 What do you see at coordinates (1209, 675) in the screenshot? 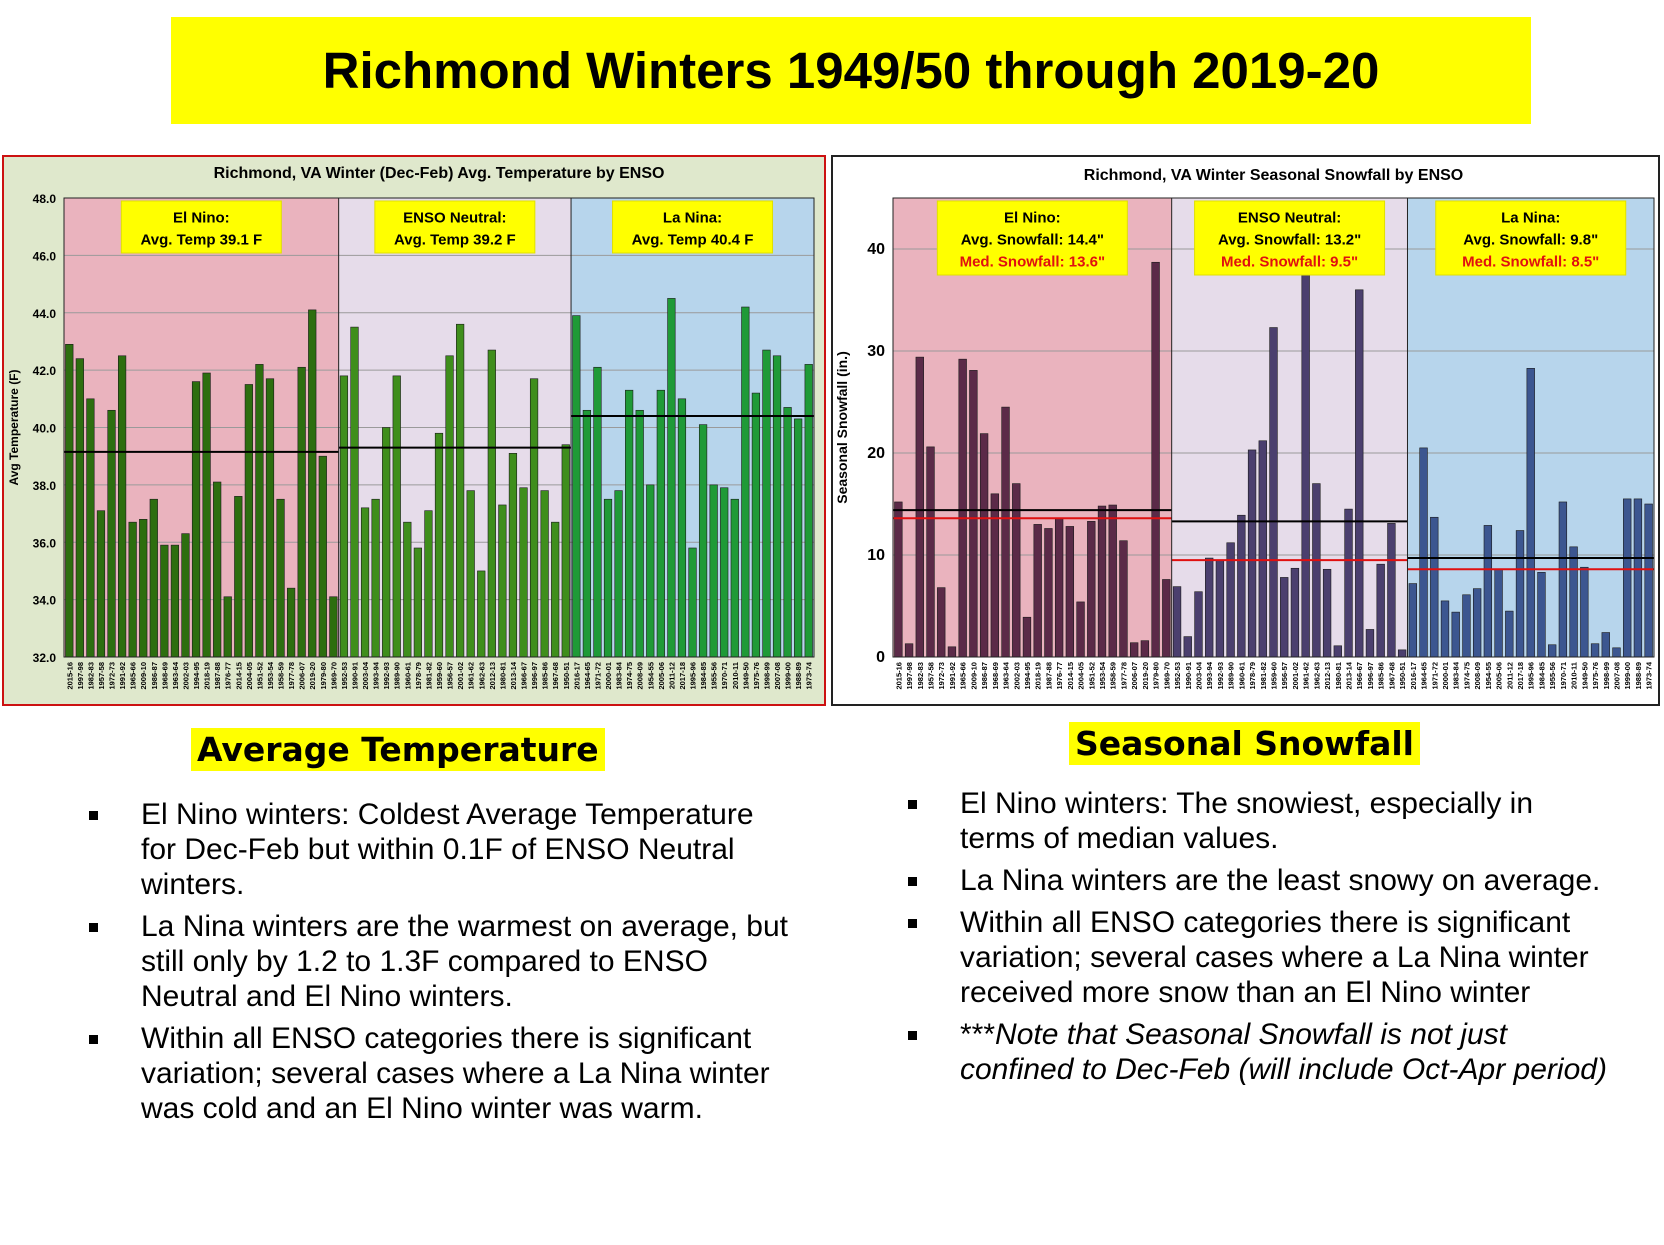
I see `x-tick-label: 1993-94` at bounding box center [1209, 675].